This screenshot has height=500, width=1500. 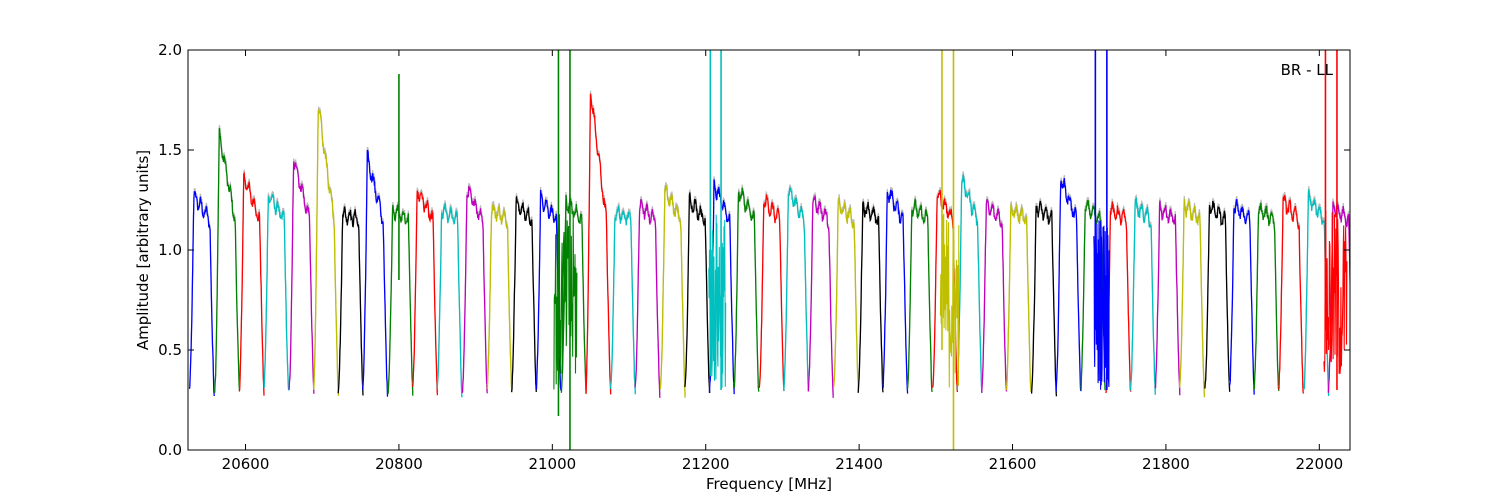 I want to click on y-axis-label: Amplitude [arbitrary units], so click(x=143, y=250).